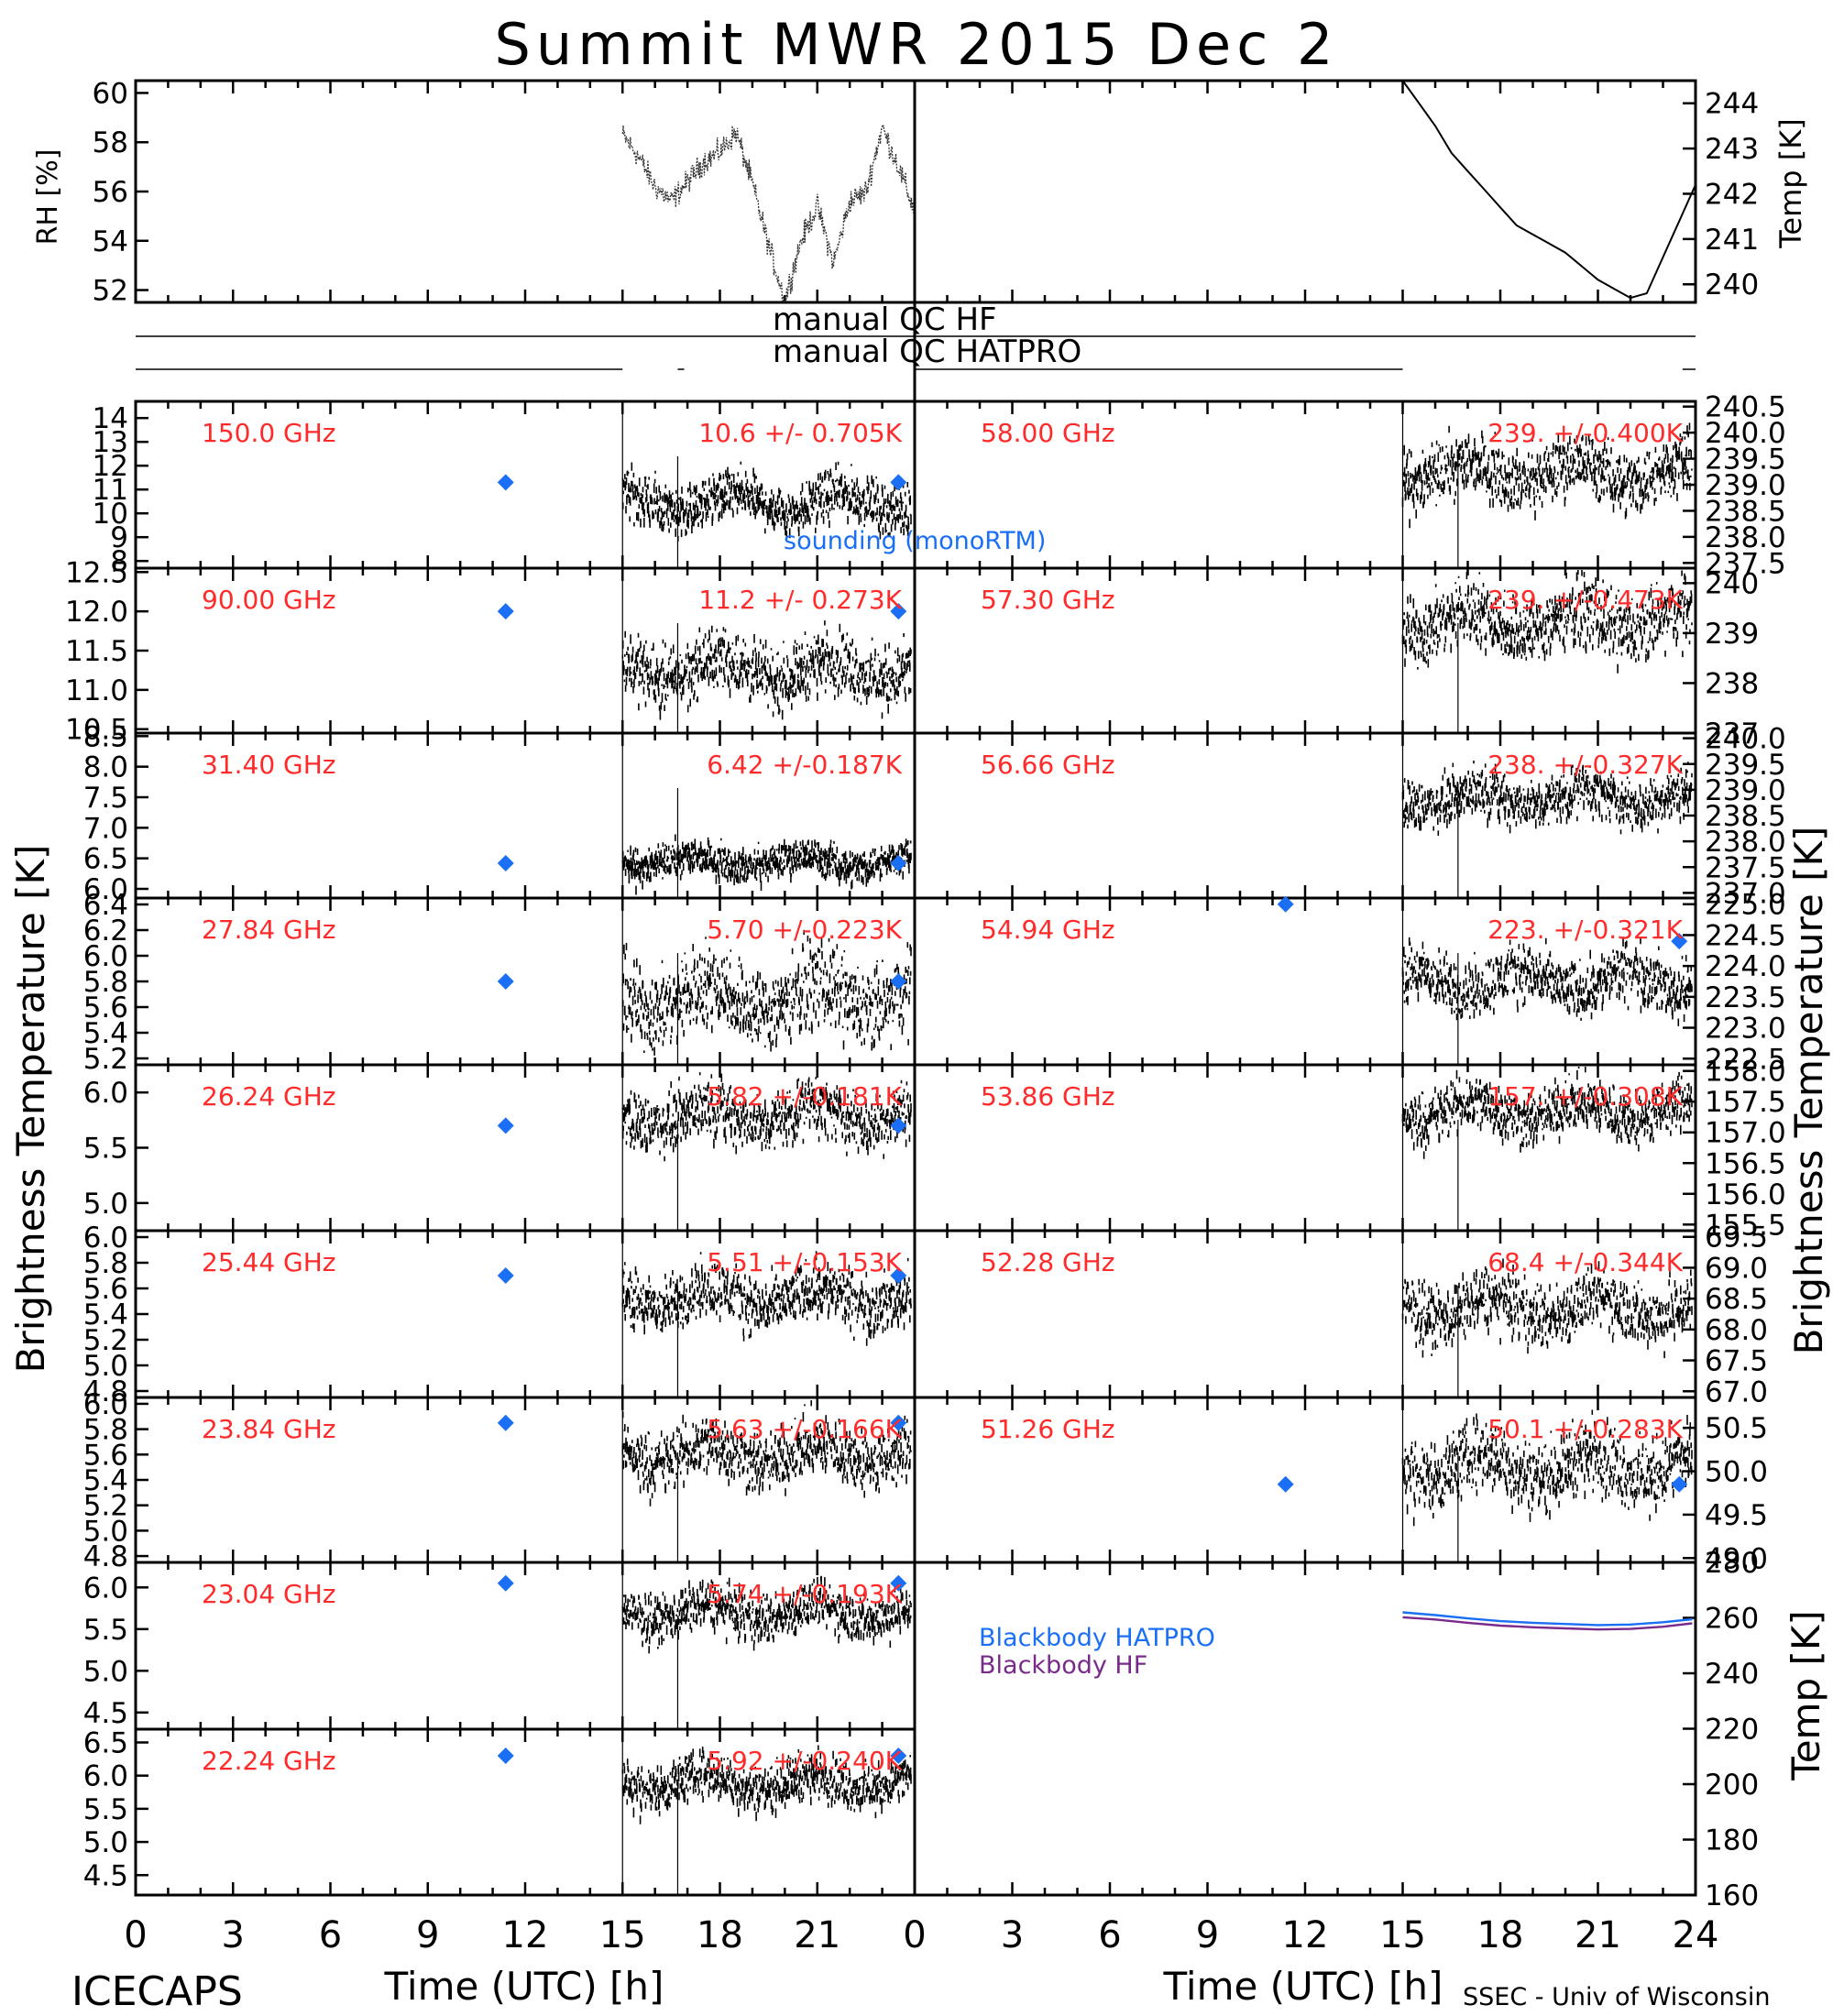  Describe the element at coordinates (1745, 485) in the screenshot. I see `tb-right-0-ytick-label: 239.0` at that location.